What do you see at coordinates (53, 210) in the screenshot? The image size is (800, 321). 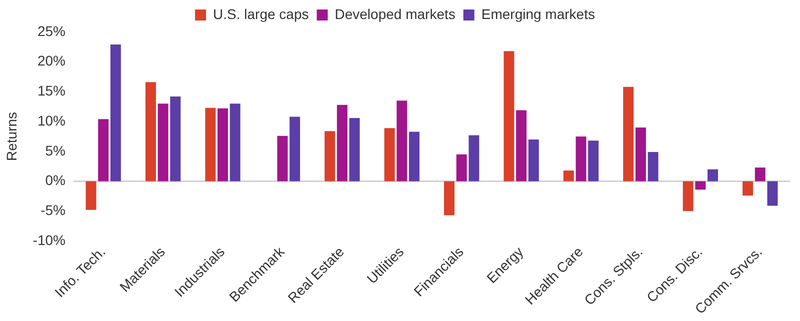 I see `y-tick-label: -5%` at bounding box center [53, 210].